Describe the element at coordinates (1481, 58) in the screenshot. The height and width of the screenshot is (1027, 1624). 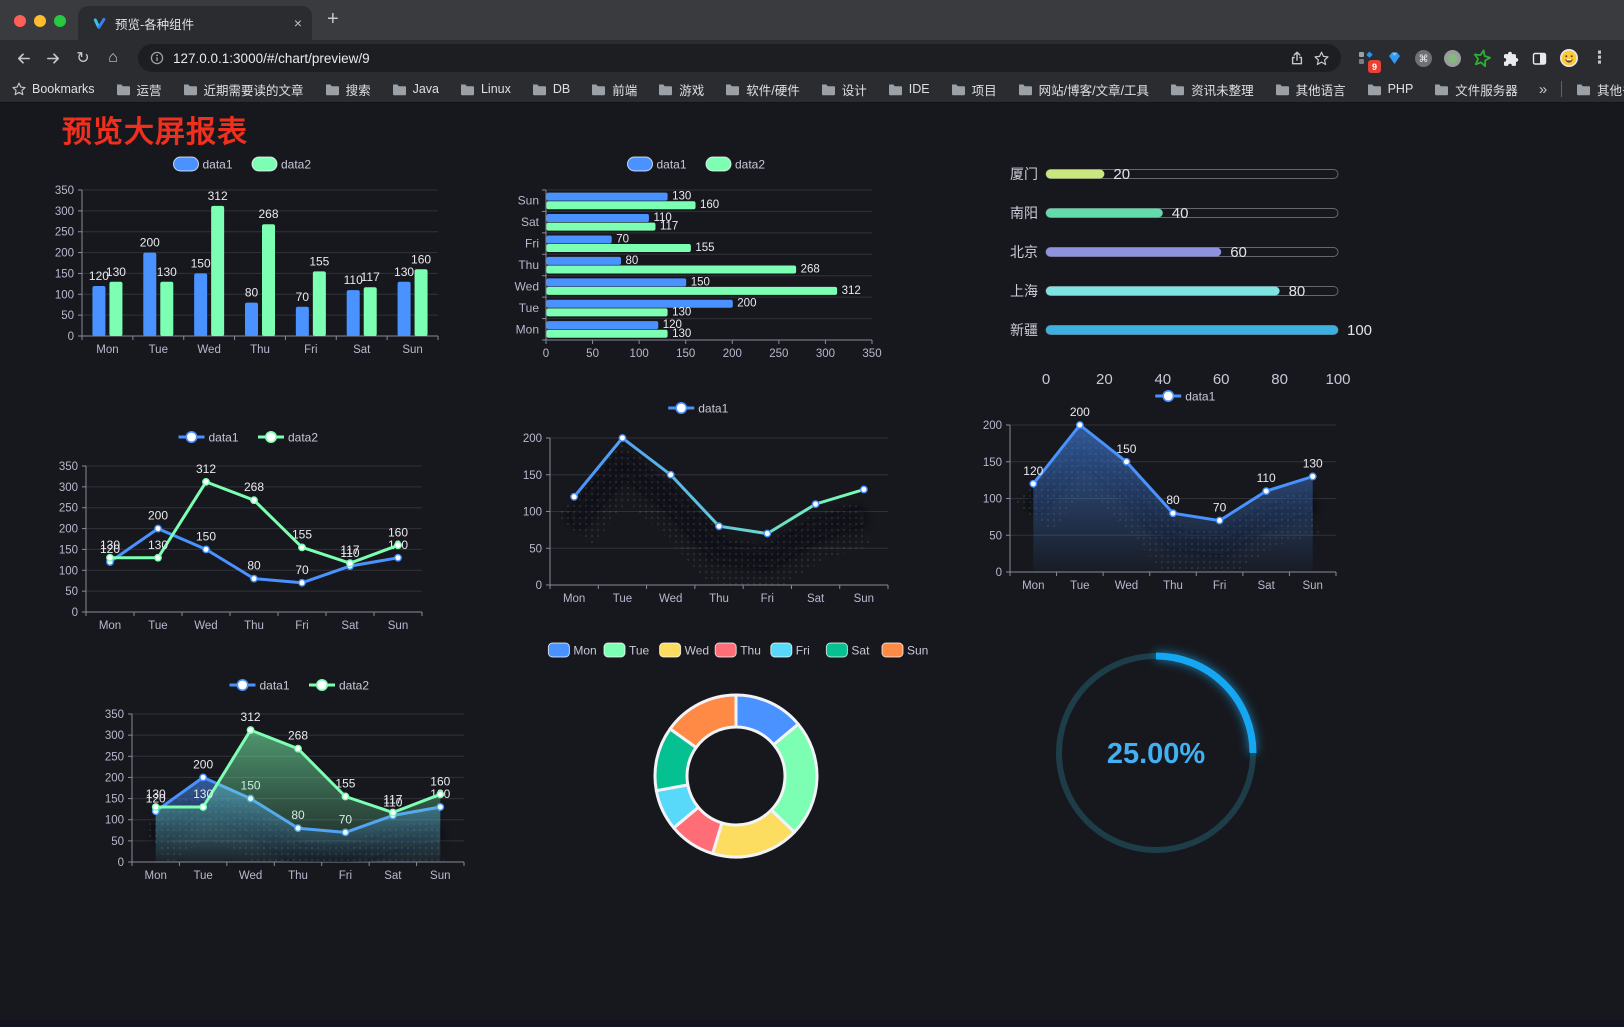
I see `extension-star-icon` at that location.